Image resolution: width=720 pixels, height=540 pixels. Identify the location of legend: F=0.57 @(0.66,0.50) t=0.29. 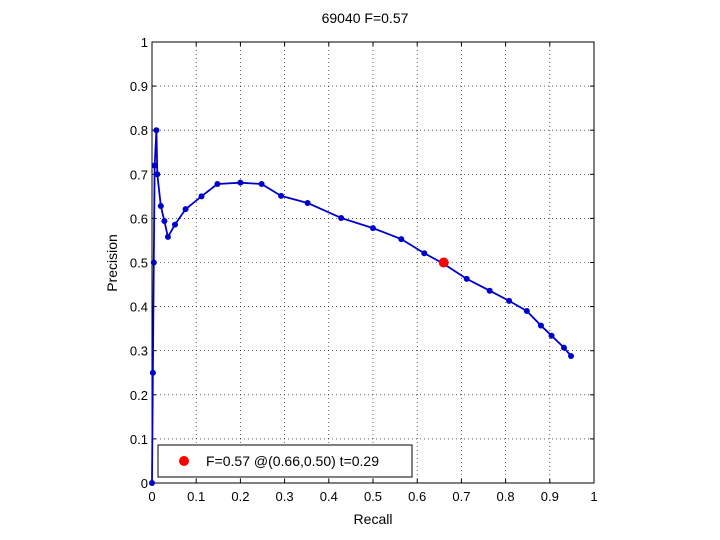
(285, 461).